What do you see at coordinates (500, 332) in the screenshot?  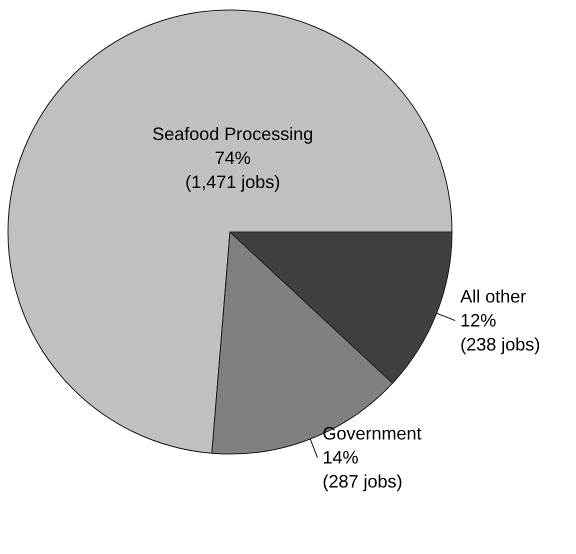 I see `data-label: 12% (238 jobs)` at bounding box center [500, 332].